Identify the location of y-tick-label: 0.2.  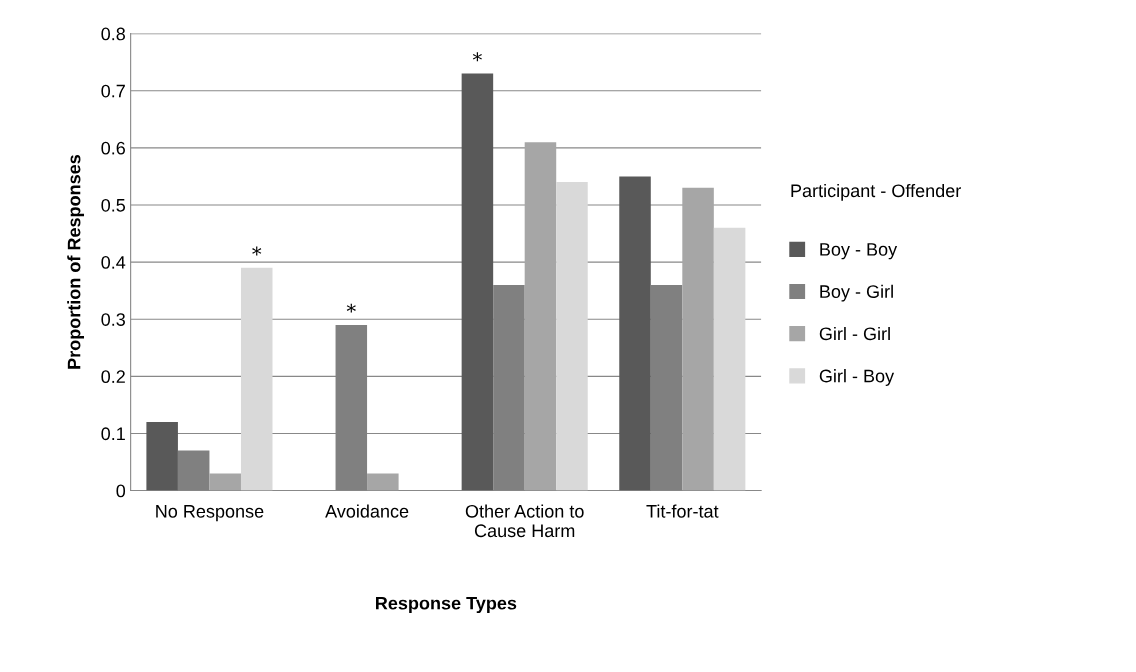
(113, 377).